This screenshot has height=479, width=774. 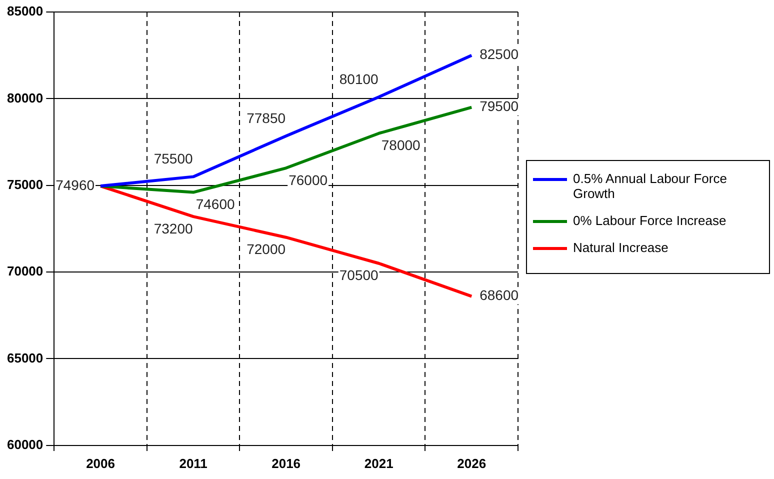 I want to click on legend-label: 0% Labour Force Increase, so click(x=649, y=220).